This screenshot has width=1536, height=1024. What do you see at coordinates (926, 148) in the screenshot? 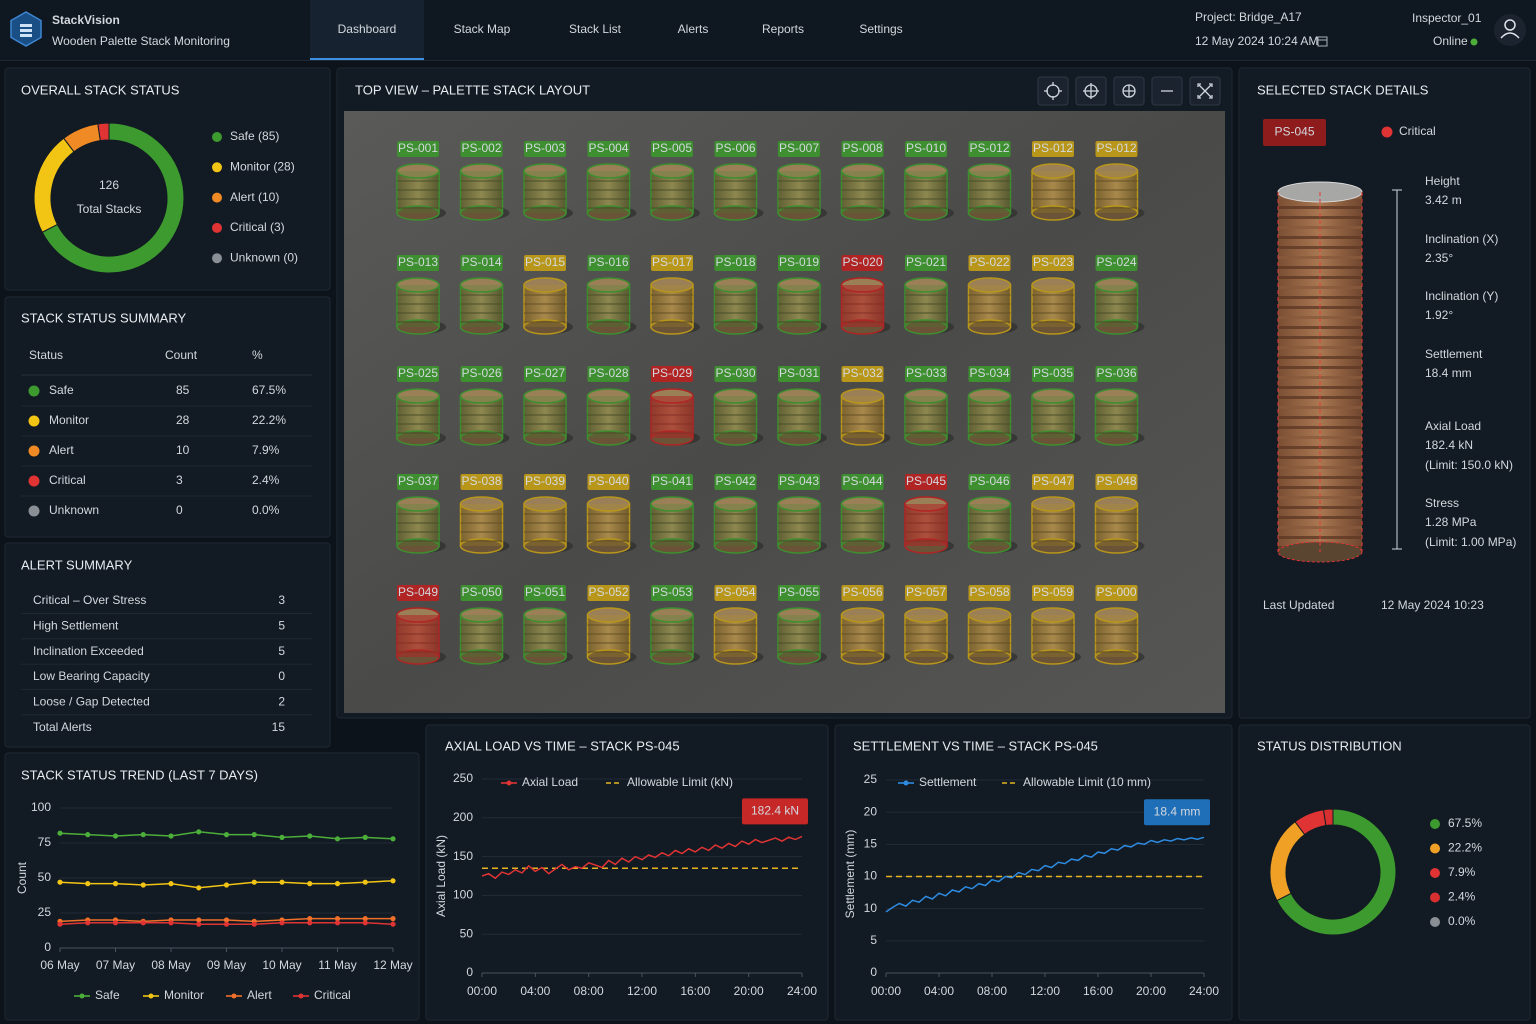
I see `stack-label: PS-010` at bounding box center [926, 148].